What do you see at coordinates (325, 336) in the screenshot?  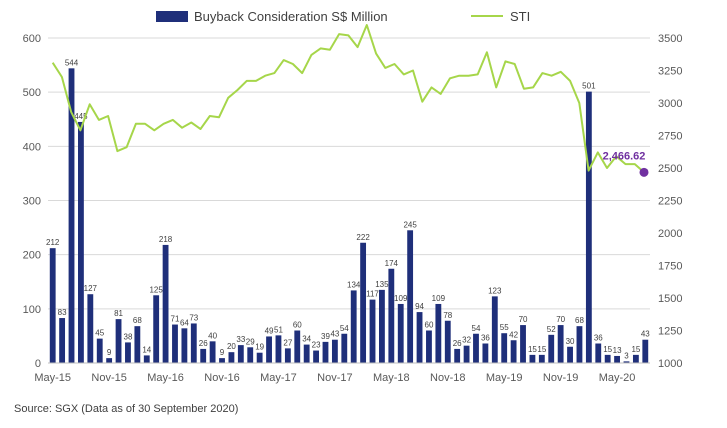 I see `bar-value-label: 39` at bounding box center [325, 336].